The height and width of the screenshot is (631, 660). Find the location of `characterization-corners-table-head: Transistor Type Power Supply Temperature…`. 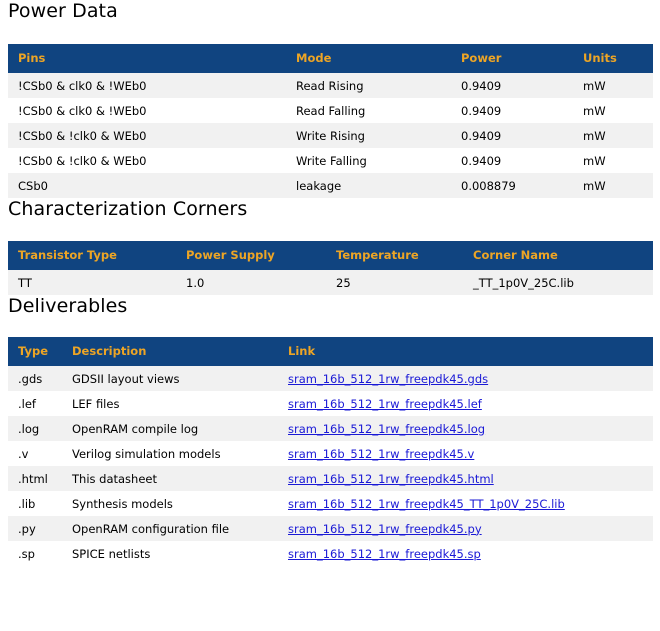

characterization-corners-table-head: Transistor Type Power Supply Temperature… is located at coordinates (330, 255).